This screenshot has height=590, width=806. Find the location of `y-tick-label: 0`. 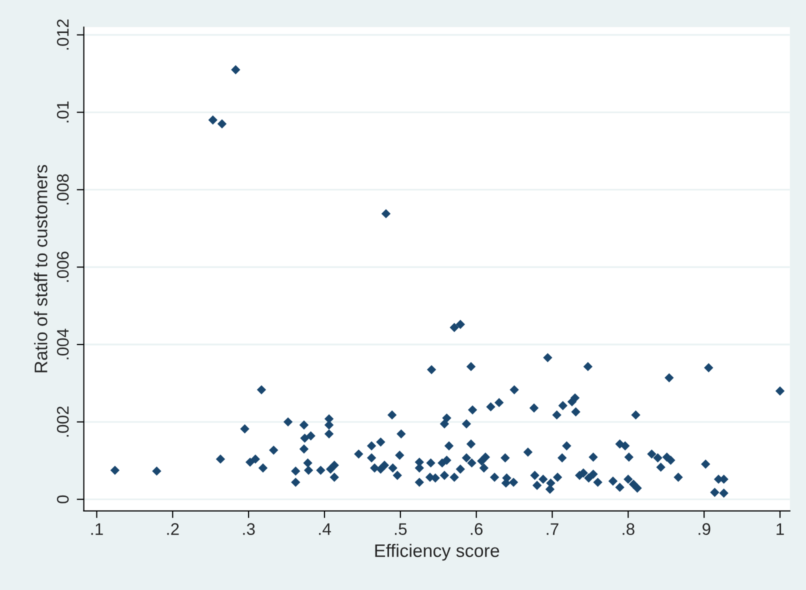

y-tick-label: 0 is located at coordinates (62, 499).